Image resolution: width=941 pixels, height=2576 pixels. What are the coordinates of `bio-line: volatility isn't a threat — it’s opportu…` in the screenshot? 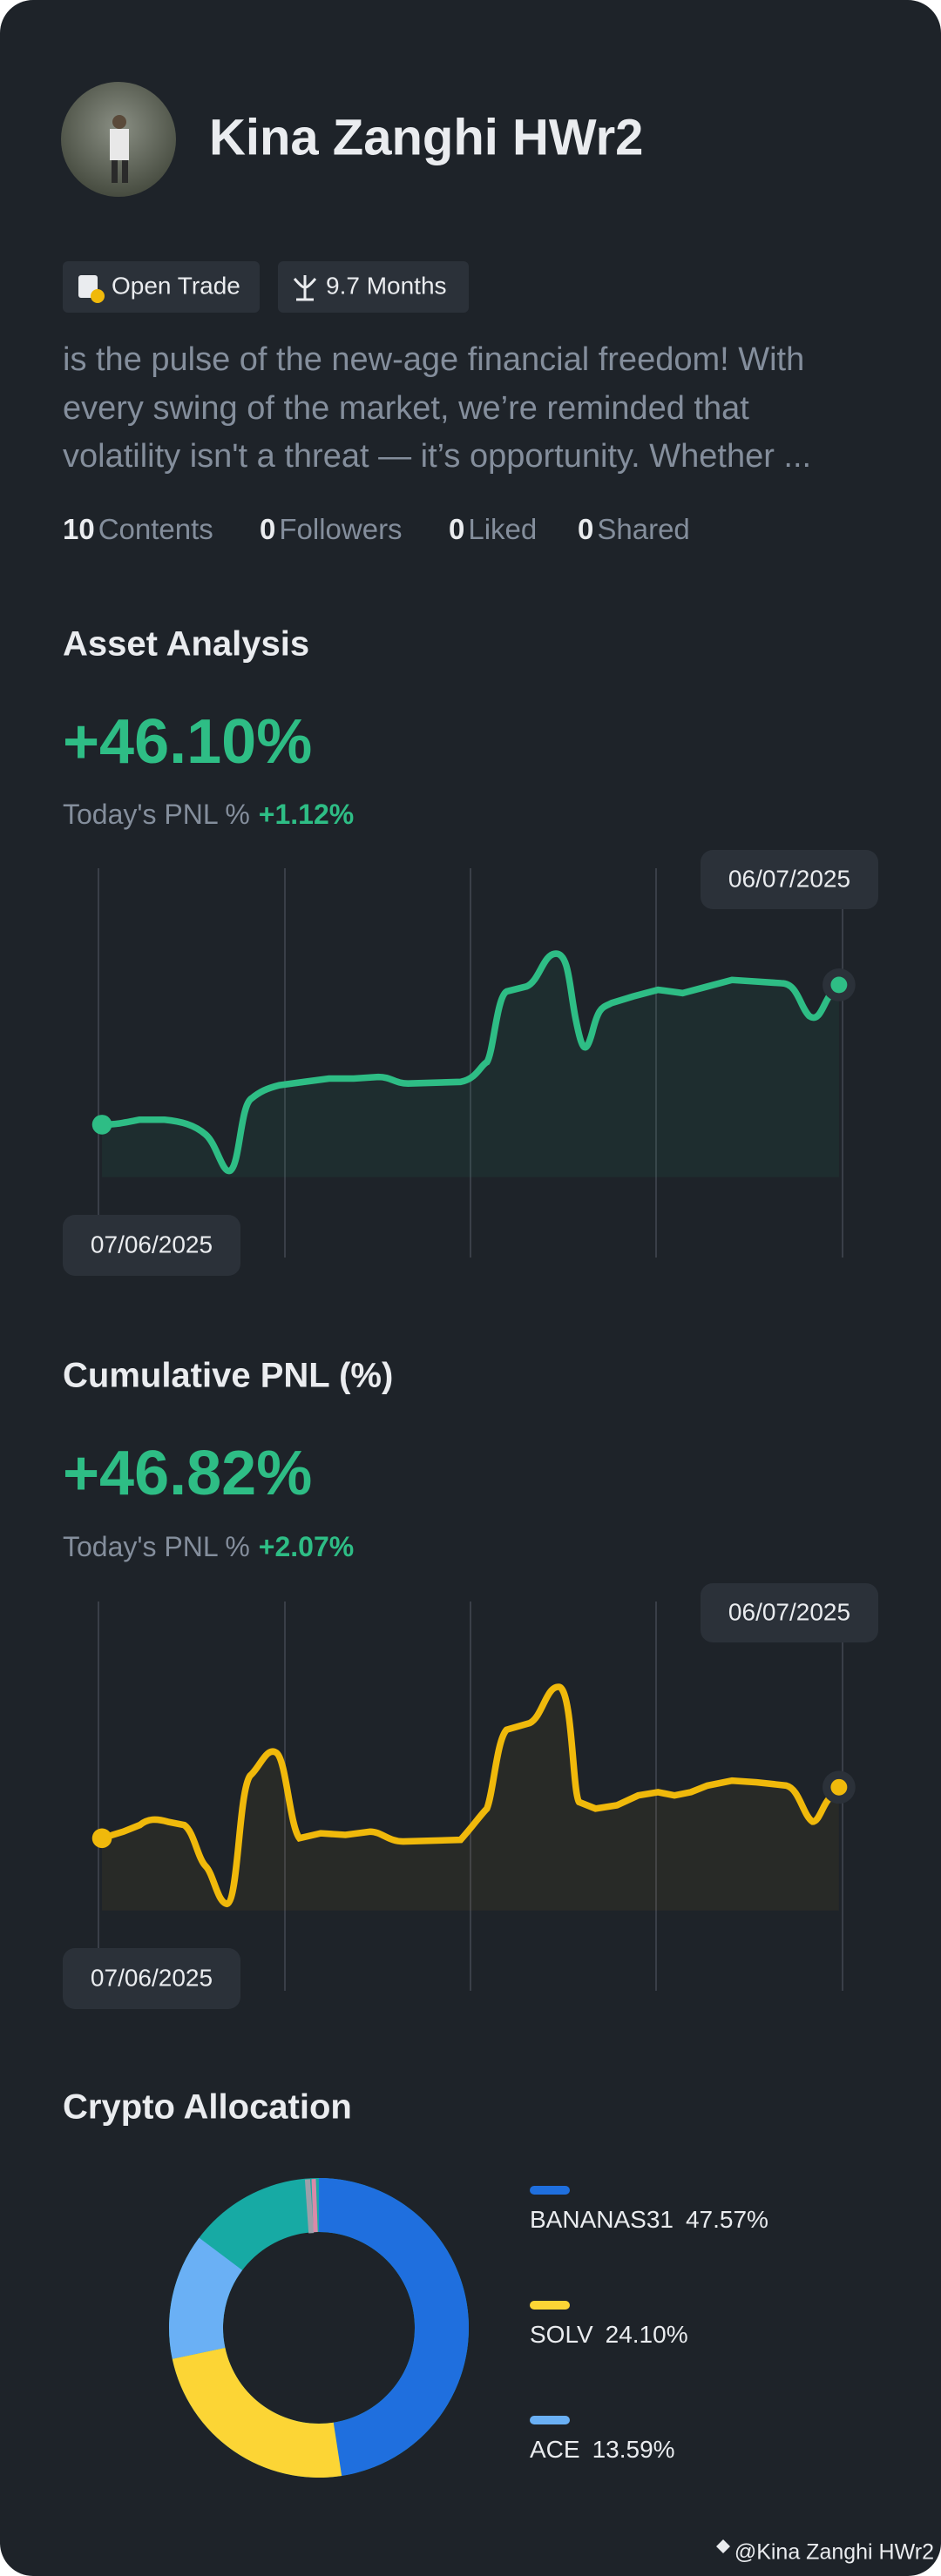 It's located at (437, 456).